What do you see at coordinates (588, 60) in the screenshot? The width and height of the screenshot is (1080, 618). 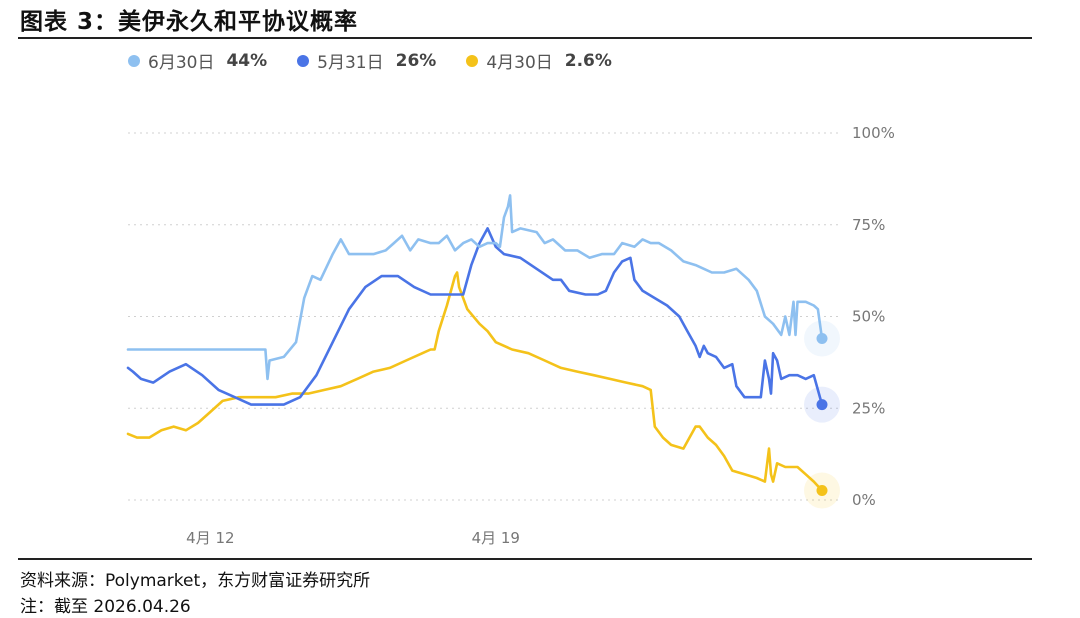 I see `legend-value: 2.6%` at bounding box center [588, 60].